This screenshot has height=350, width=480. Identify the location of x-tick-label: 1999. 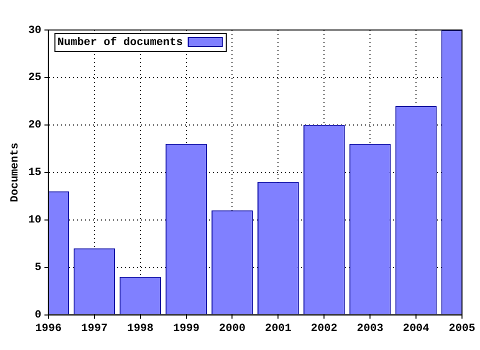
(186, 329).